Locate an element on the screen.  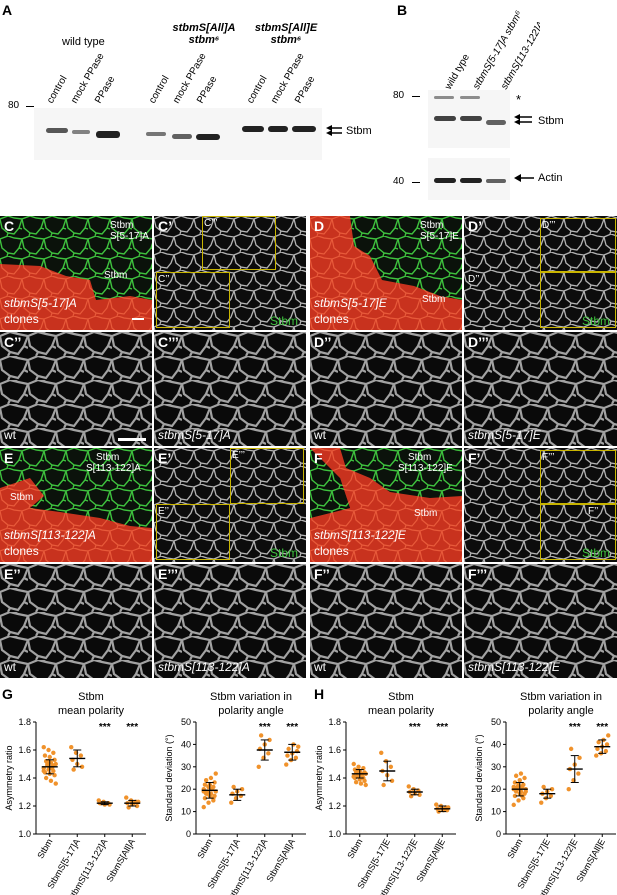
micrograph-cpp: C’’ wt is located at coordinates (76, 389).